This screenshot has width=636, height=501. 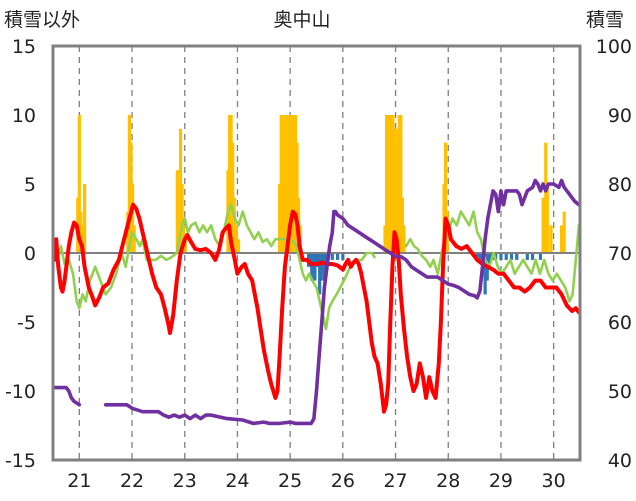 I want to click on right-axis-label: 積雪, so click(x=605, y=20).